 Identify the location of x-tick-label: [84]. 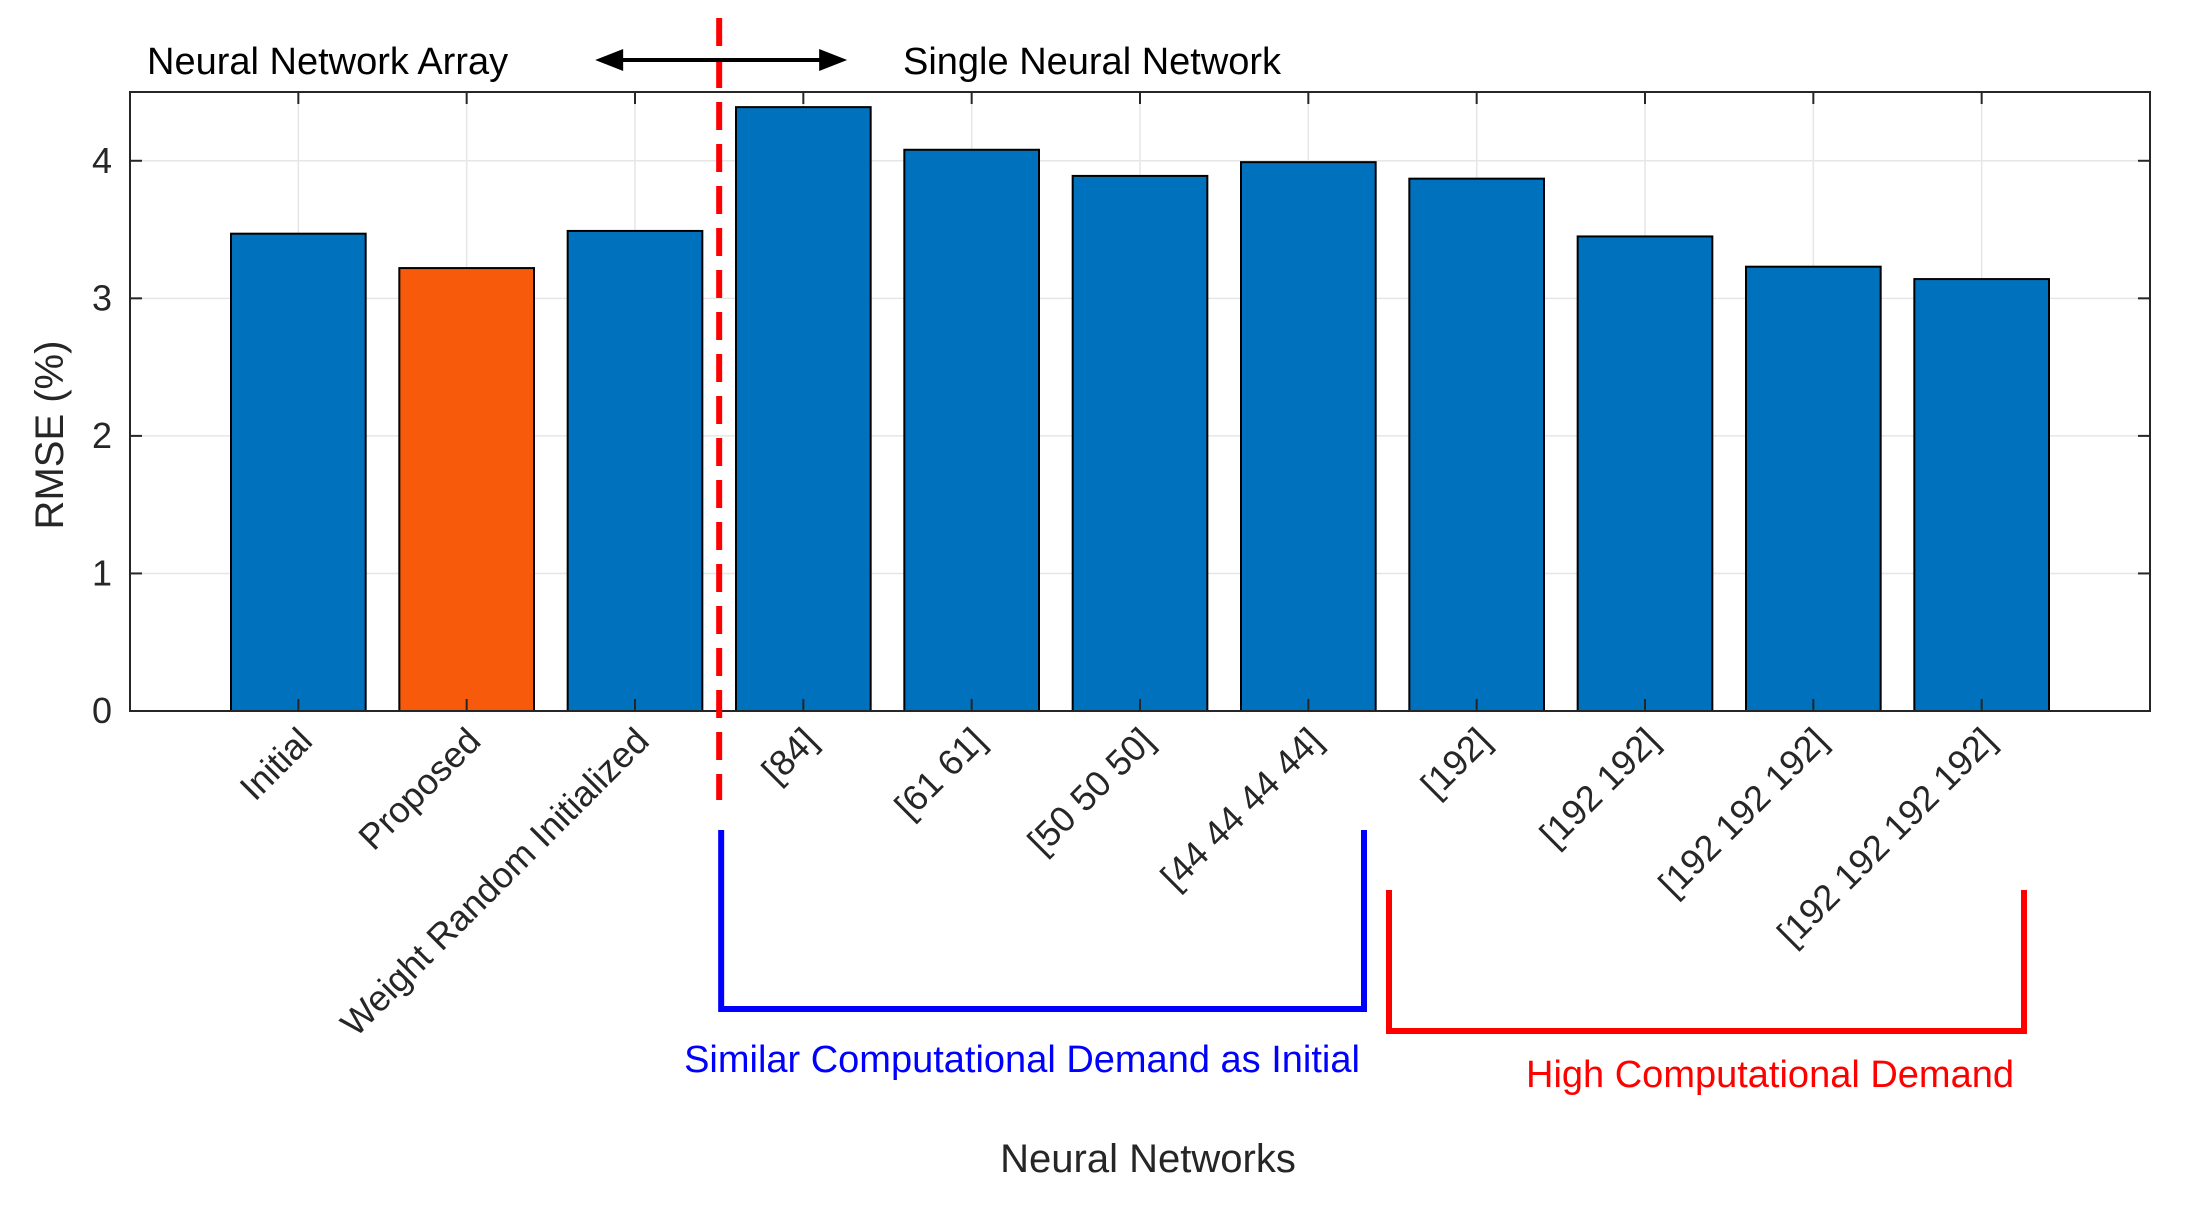
(789, 755).